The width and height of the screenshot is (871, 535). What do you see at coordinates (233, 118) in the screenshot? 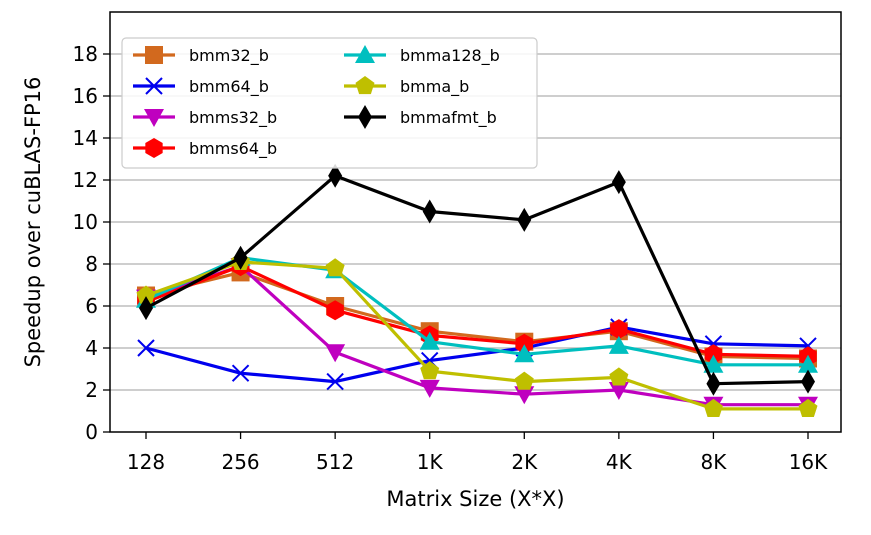
I see `legend-label: bmms32_b` at bounding box center [233, 118].